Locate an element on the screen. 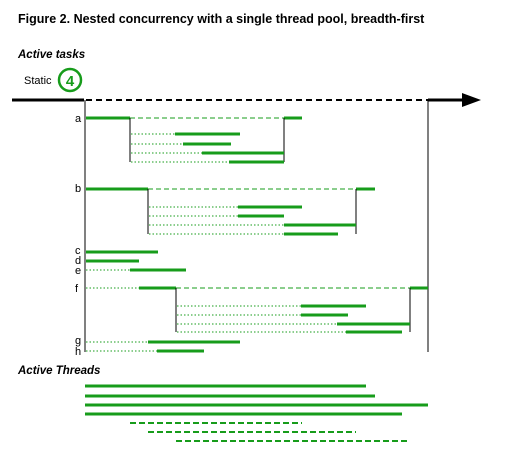 The height and width of the screenshot is (454, 512). active-tasks-heading: Active tasks is located at coordinates (51, 55).